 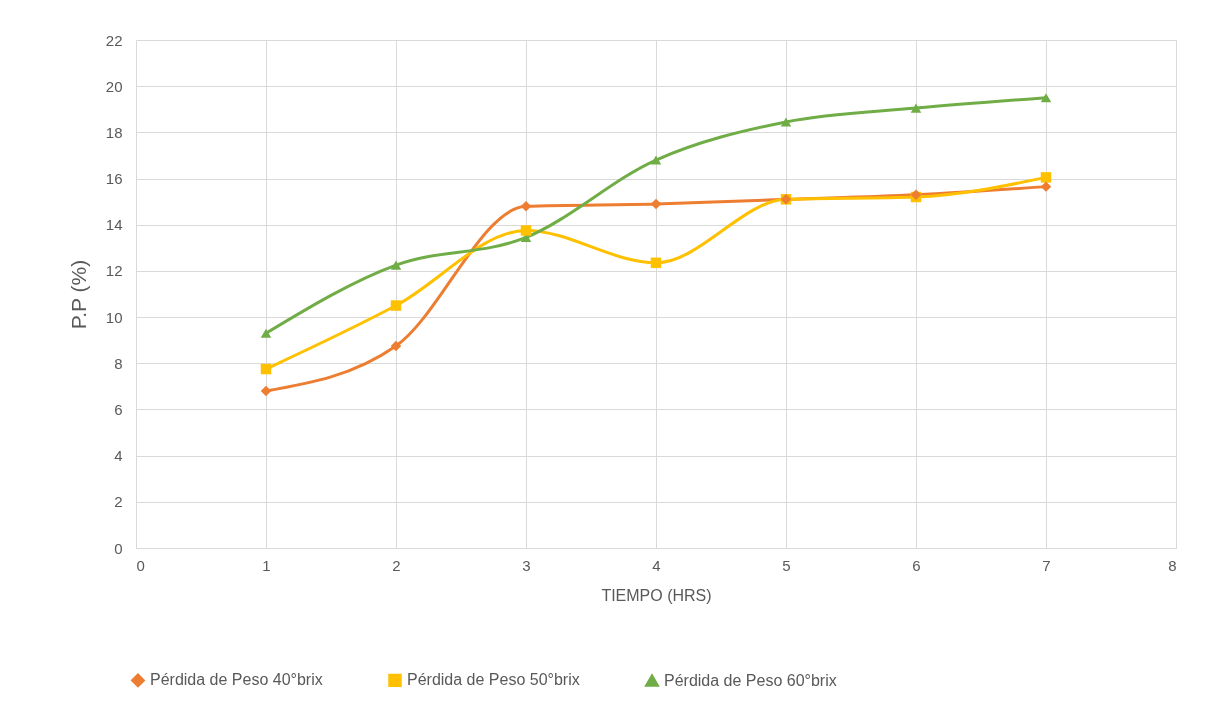 What do you see at coordinates (114, 132) in the screenshot?
I see `y-tick-label: 18` at bounding box center [114, 132].